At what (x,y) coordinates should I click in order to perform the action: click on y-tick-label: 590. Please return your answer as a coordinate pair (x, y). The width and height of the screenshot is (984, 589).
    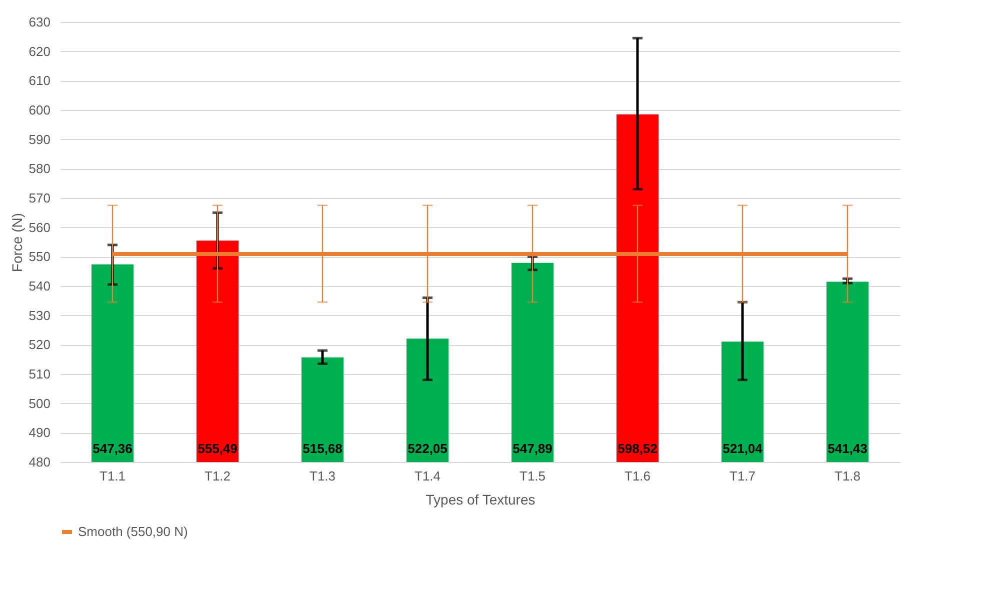
    Looking at the image, I should click on (39, 139).